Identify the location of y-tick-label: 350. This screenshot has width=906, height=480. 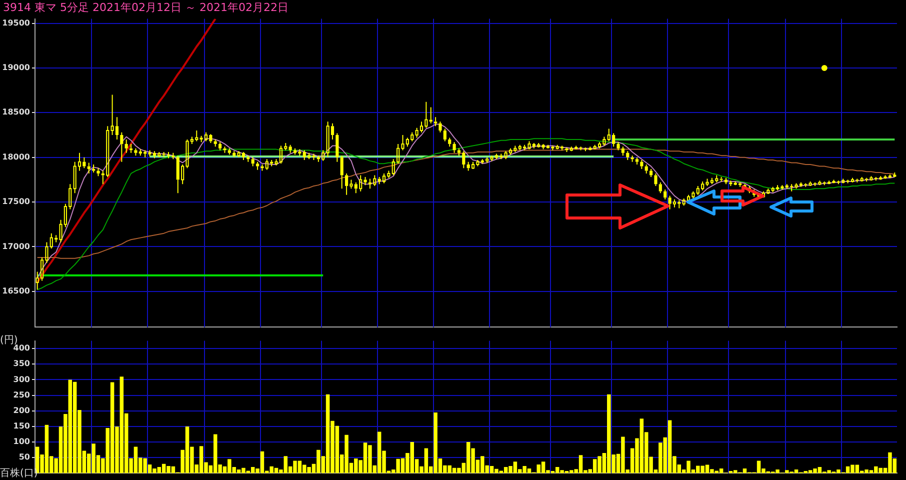
(21, 363).